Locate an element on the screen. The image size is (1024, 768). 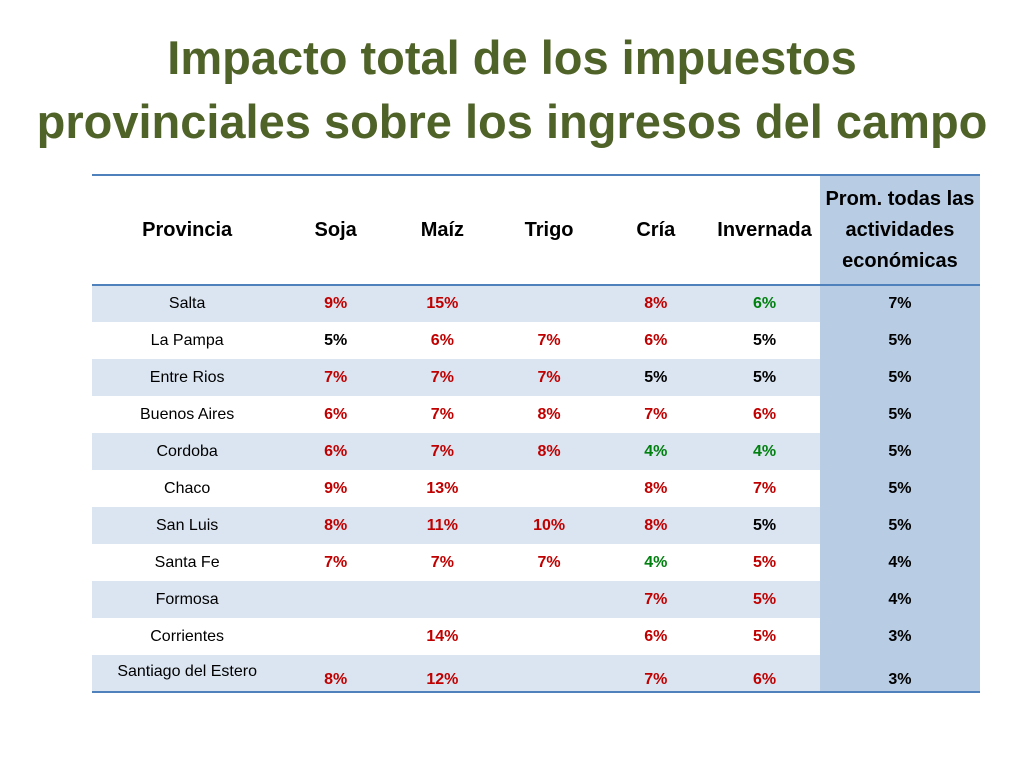
cell-maiz: 6% is located at coordinates (442, 340).